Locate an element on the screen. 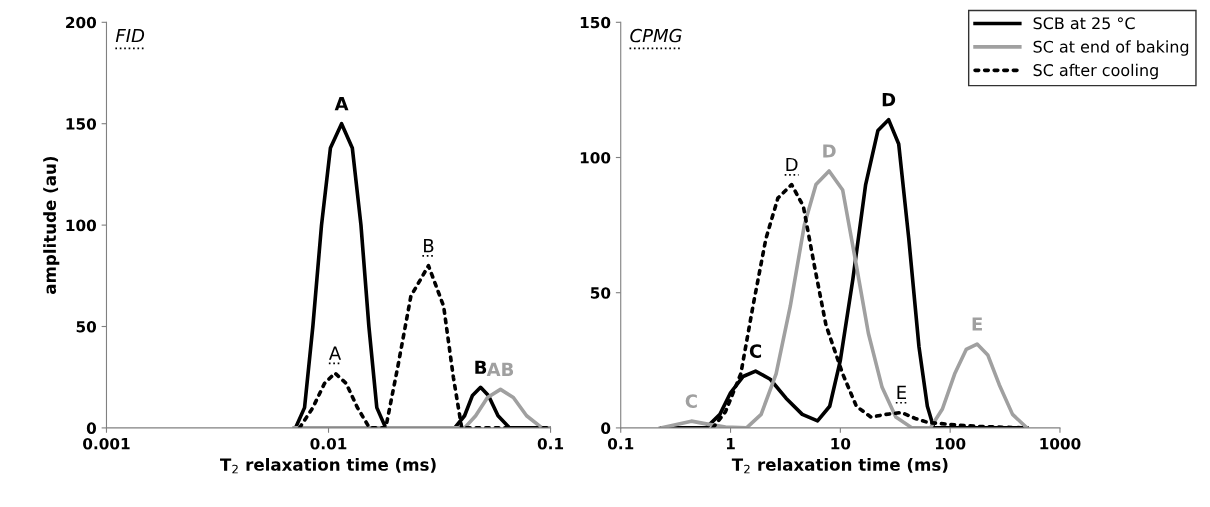 The image size is (1210, 507). y-tick-label: 200 is located at coordinates (81, 22).